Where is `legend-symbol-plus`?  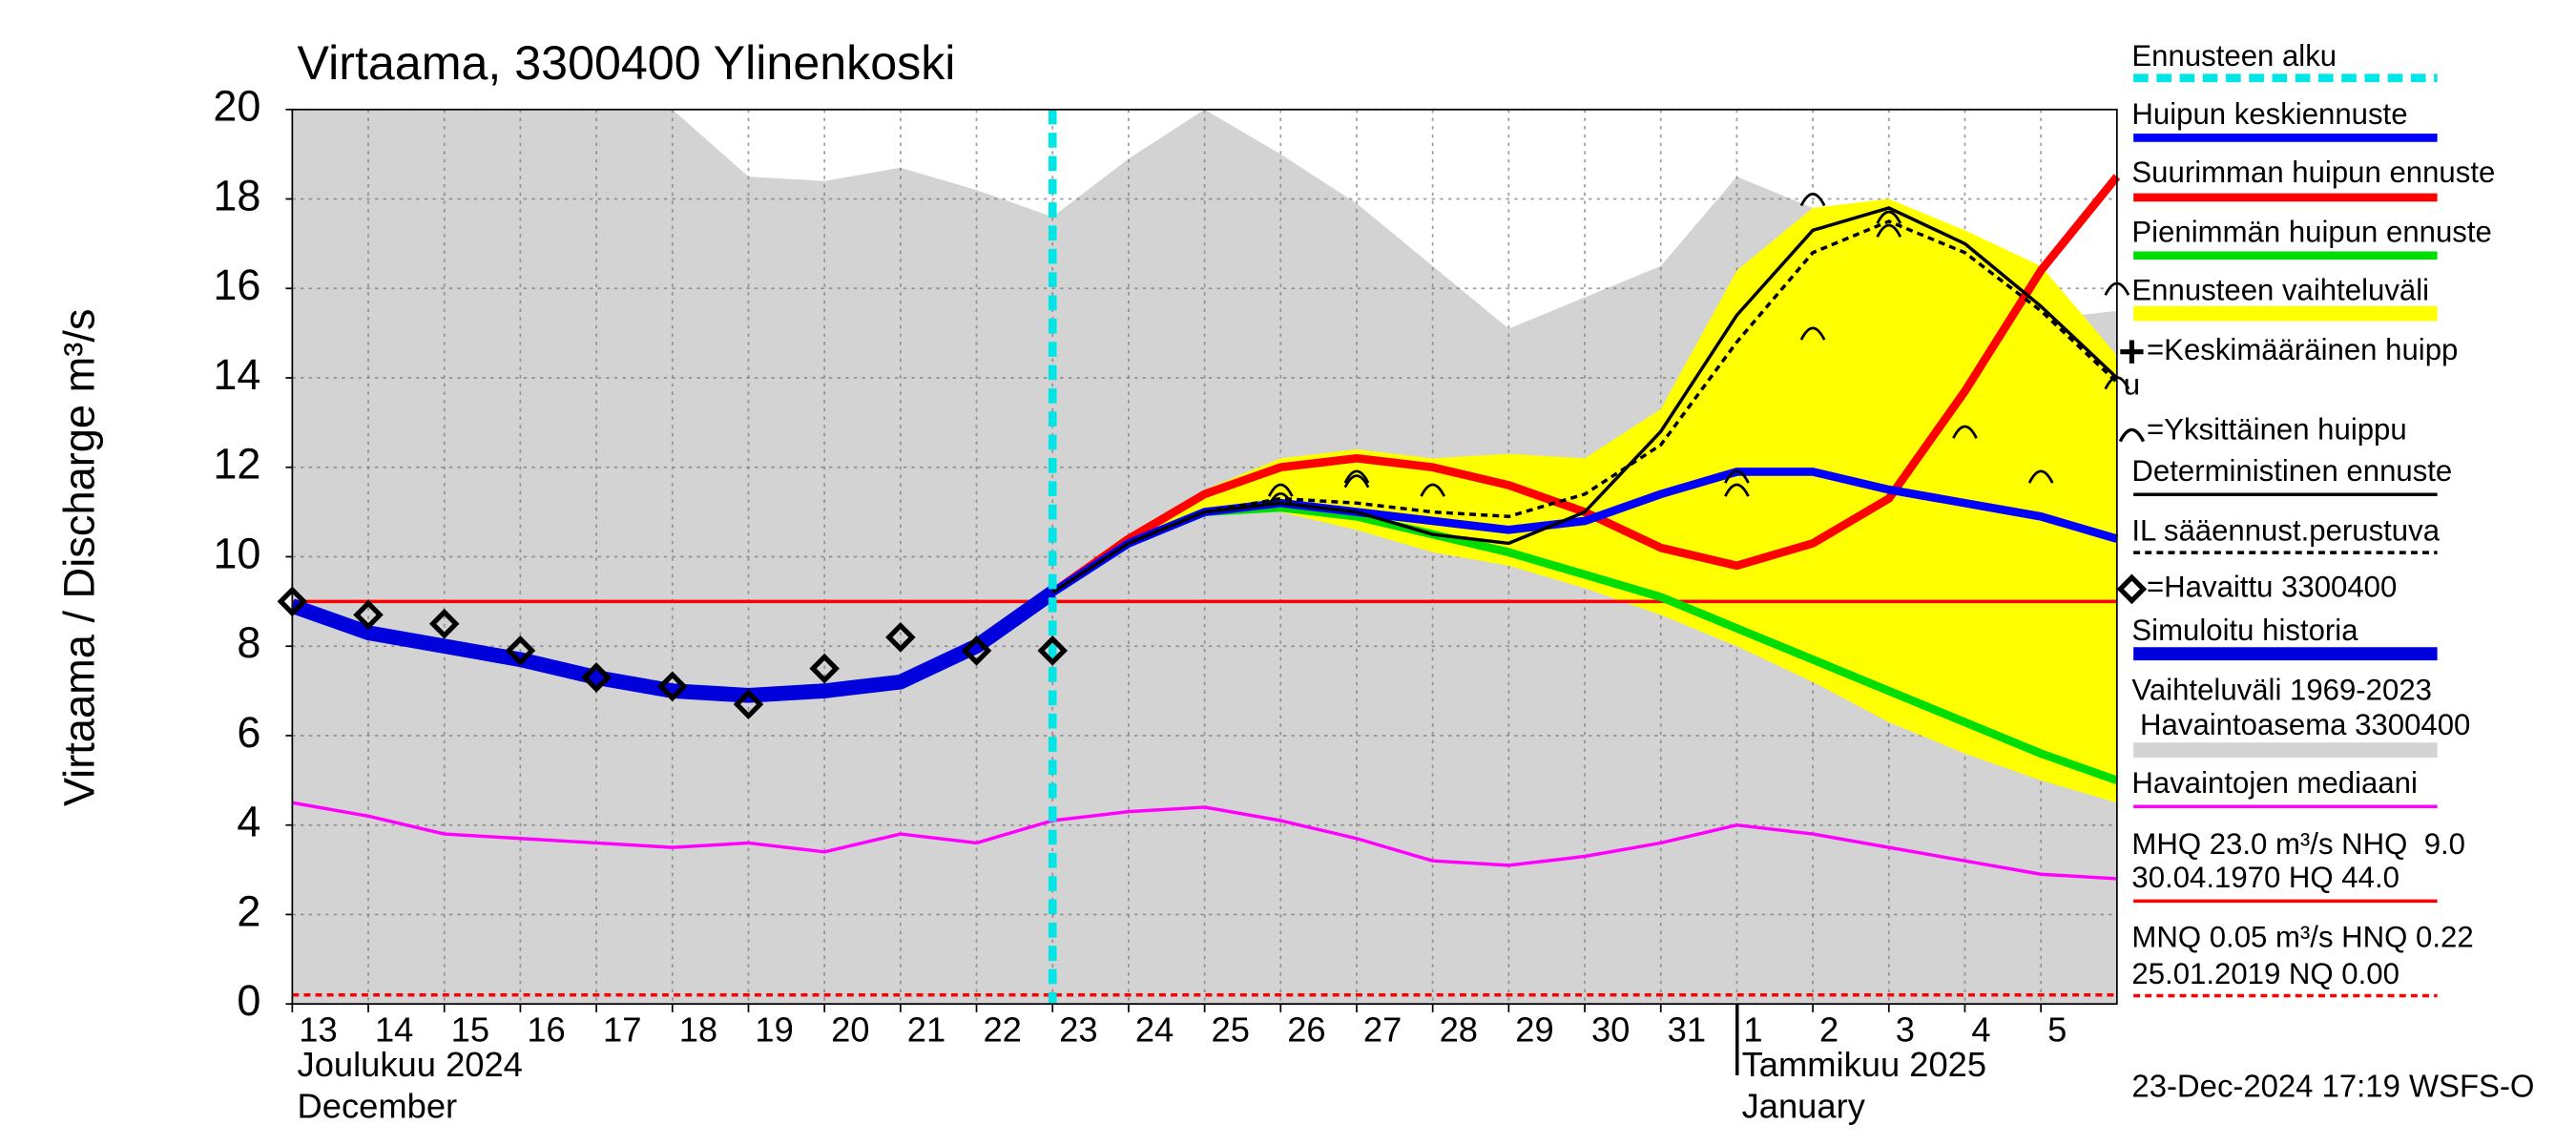
legend-symbol-plus is located at coordinates (2132, 352).